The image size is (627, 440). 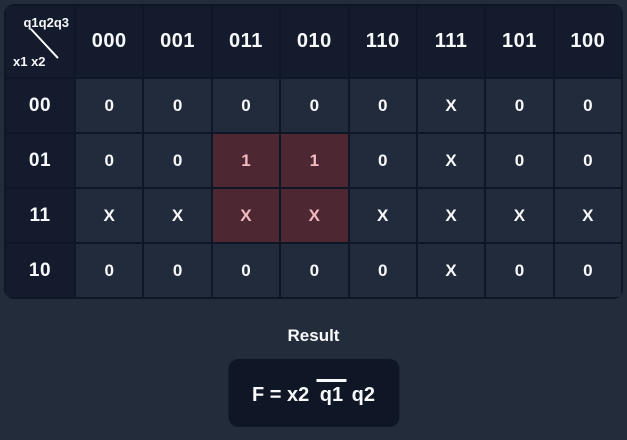 I want to click on kmap-col-header: 010, so click(x=314, y=41).